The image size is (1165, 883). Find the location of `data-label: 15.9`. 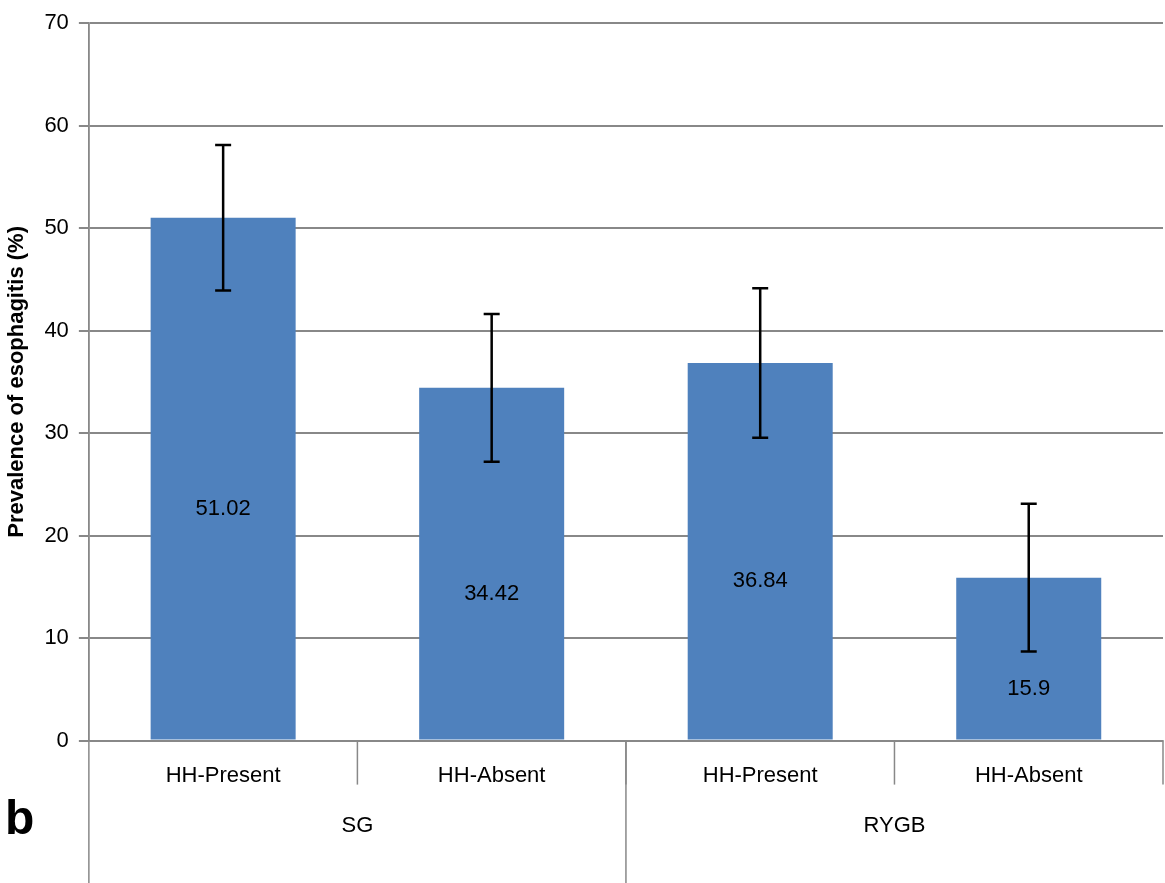

data-label: 15.9 is located at coordinates (1029, 687).